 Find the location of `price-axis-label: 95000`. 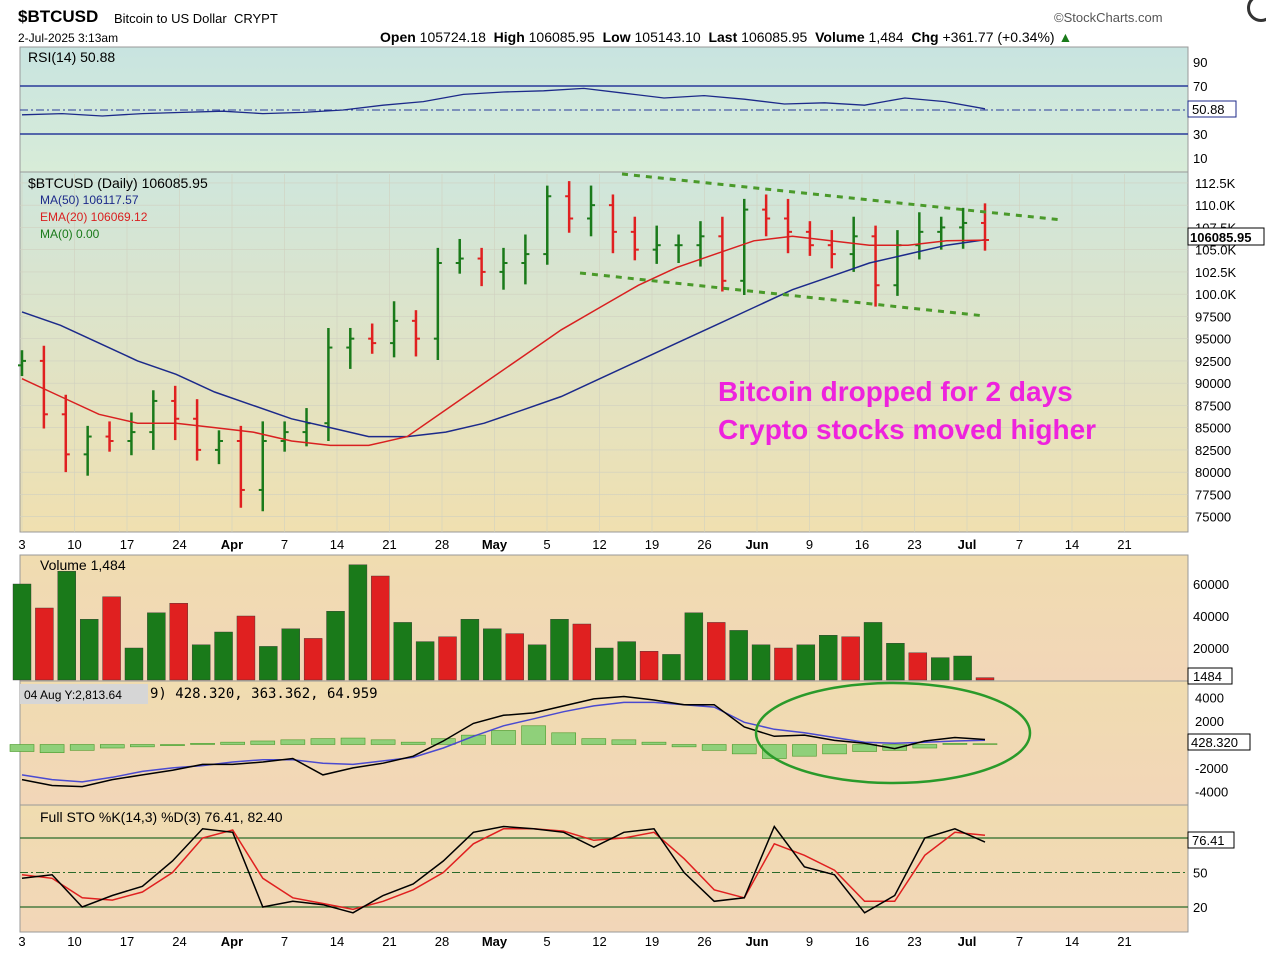

price-axis-label: 95000 is located at coordinates (1213, 339).